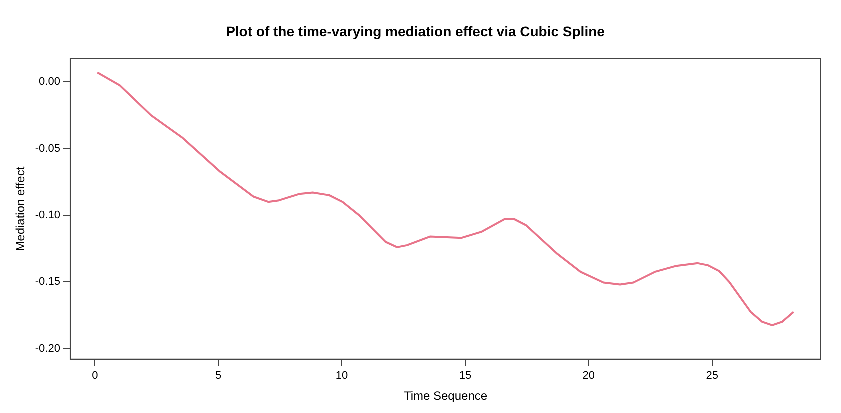  What do you see at coordinates (712, 376) in the screenshot?
I see `x-tick-label: 25` at bounding box center [712, 376].